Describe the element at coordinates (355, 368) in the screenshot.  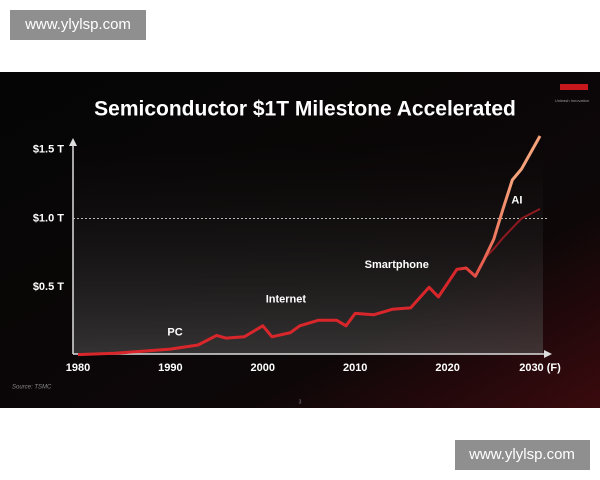
I see `x-tick-label: 2010` at that location.